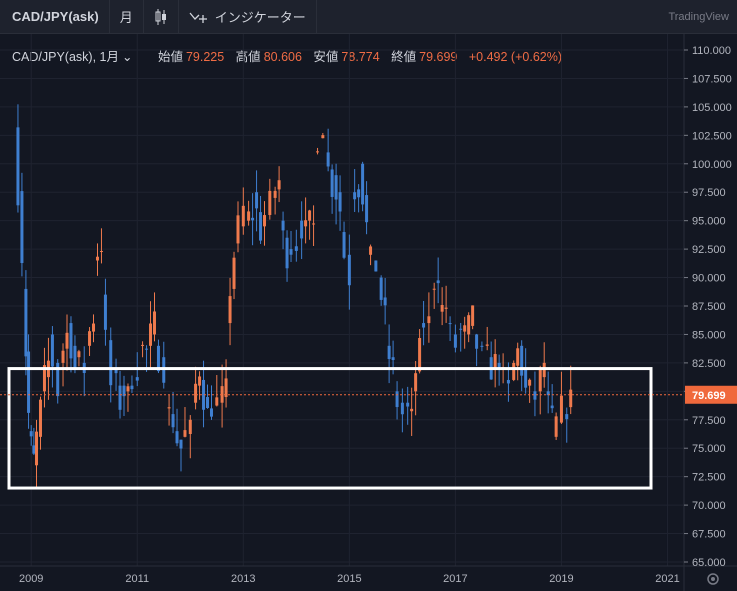  I want to click on y-tick-label: 97.500, so click(709, 193).